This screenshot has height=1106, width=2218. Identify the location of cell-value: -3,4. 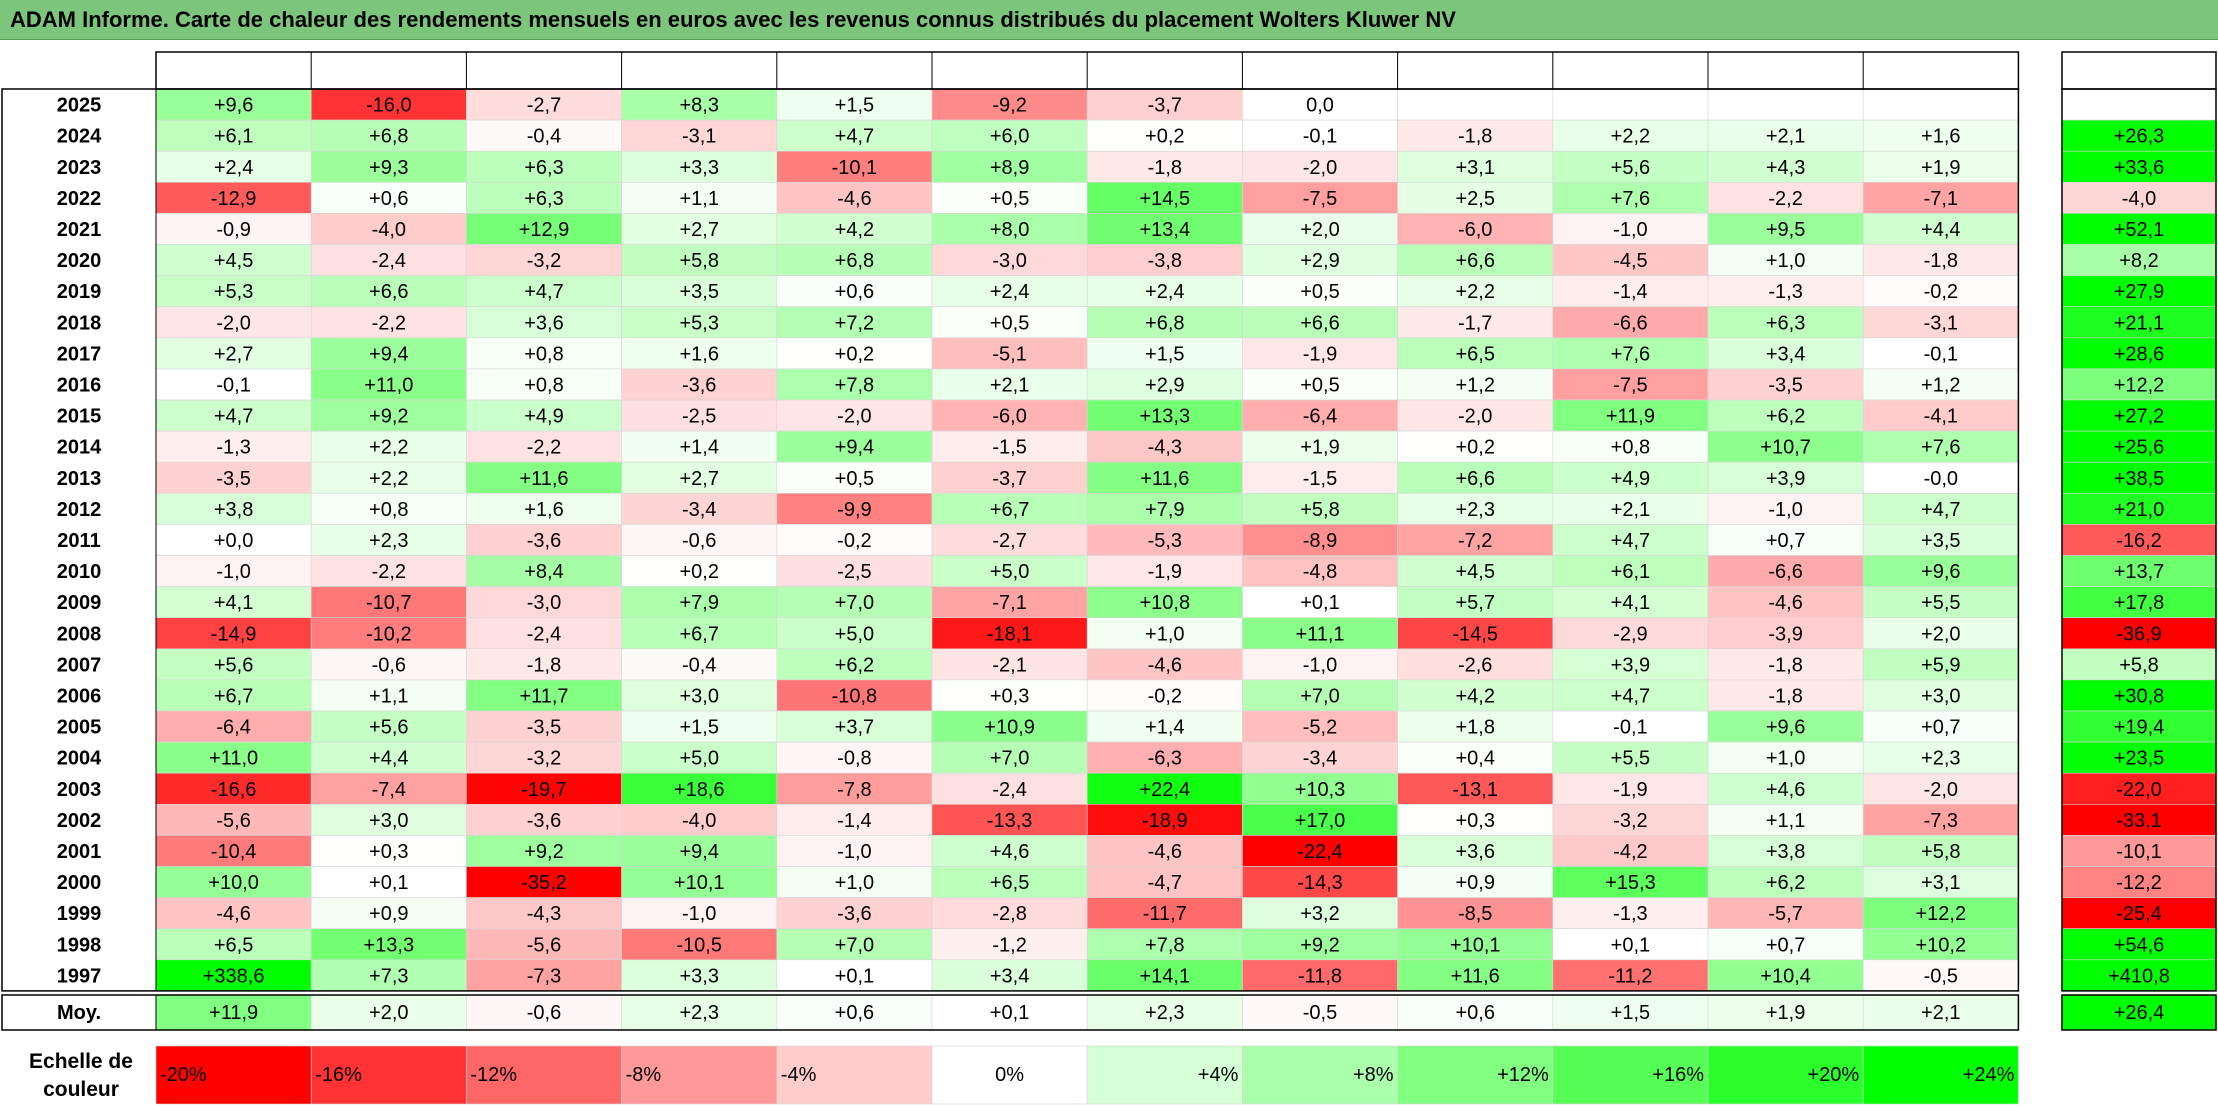
(699, 510).